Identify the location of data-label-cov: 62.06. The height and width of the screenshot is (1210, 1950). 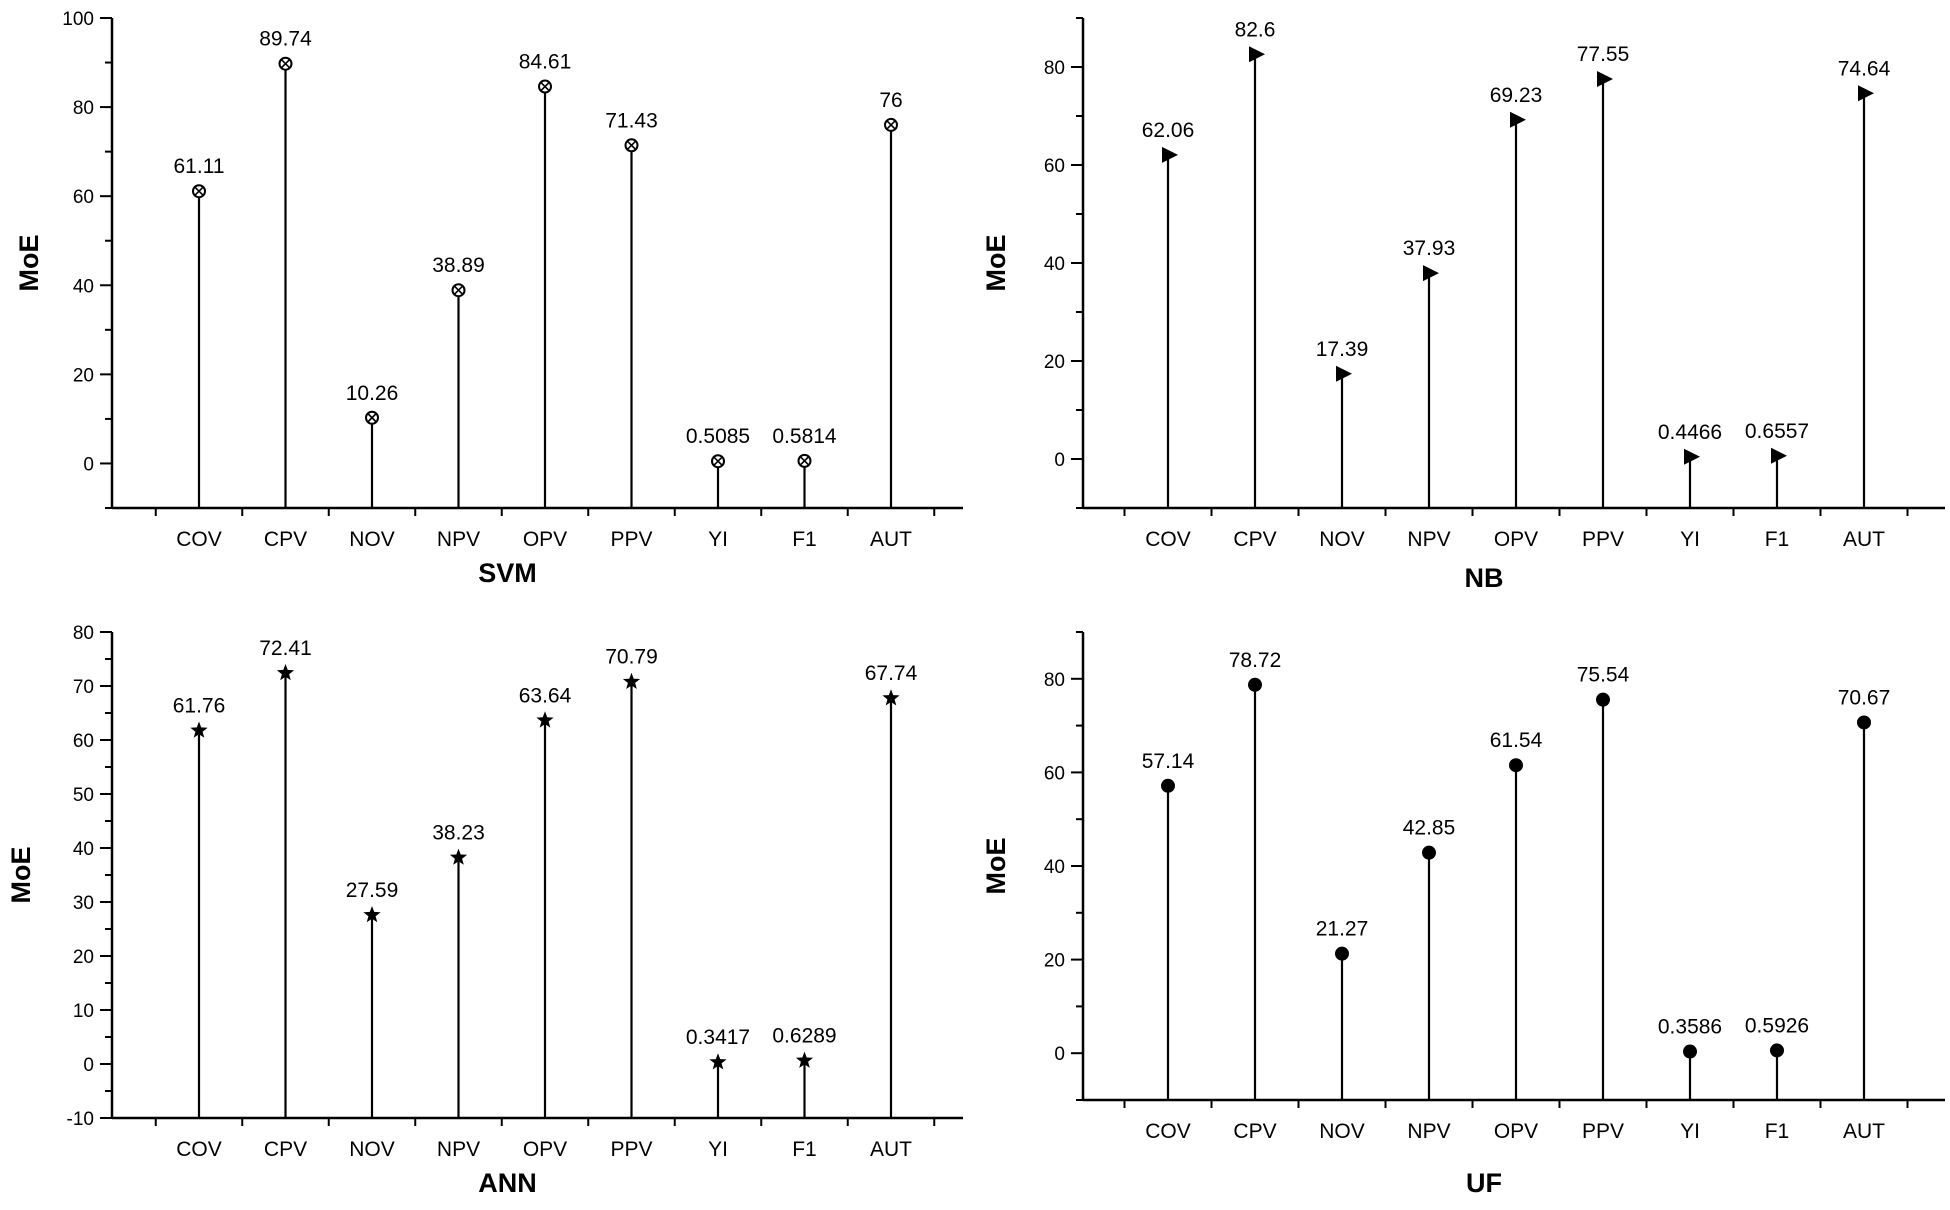
(1168, 130).